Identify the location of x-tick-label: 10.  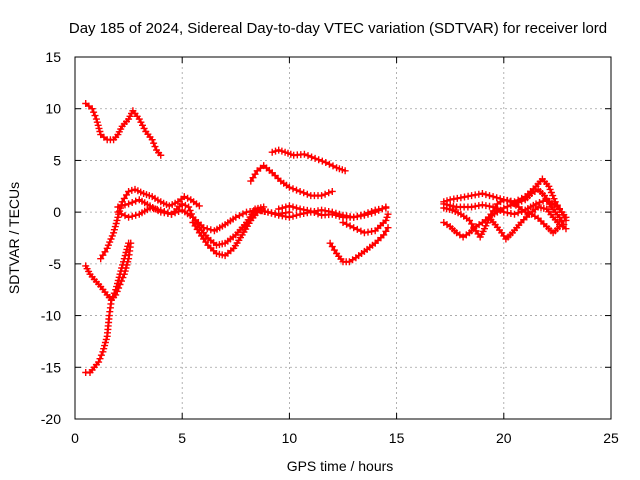
(290, 438).